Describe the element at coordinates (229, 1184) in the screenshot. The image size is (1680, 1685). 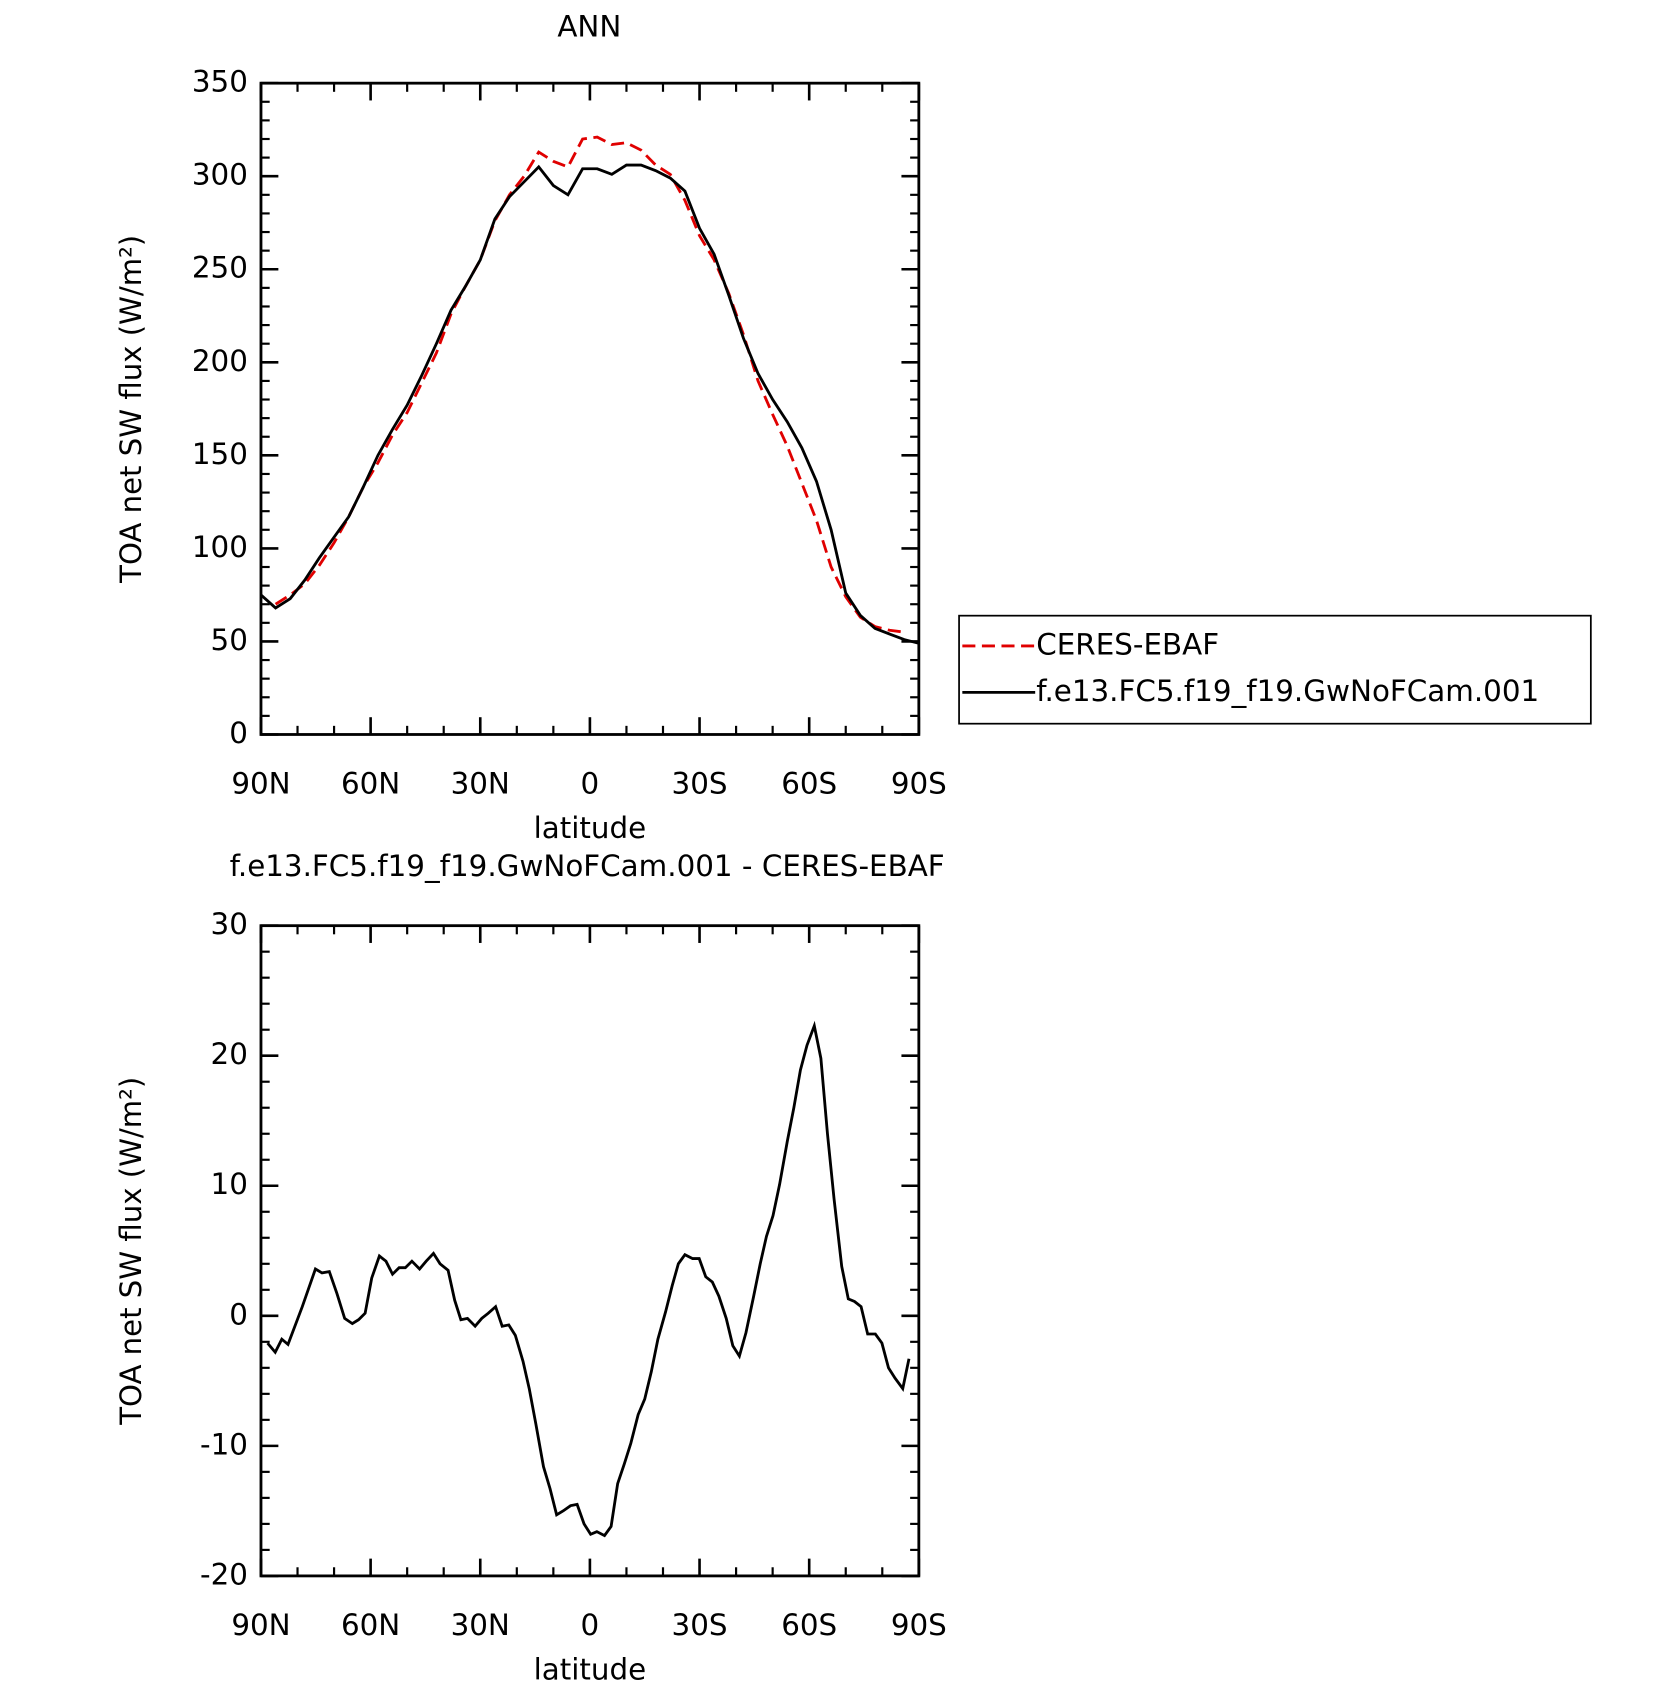
I see `y-tick-label: 10` at that location.